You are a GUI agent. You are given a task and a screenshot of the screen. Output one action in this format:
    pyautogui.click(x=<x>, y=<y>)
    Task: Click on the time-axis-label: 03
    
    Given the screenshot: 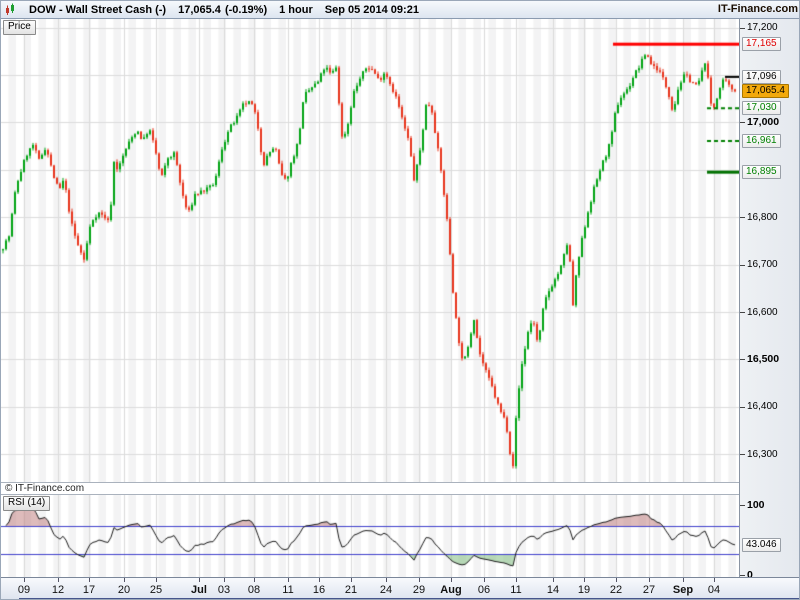 What is the action you would take?
    pyautogui.click(x=224, y=590)
    